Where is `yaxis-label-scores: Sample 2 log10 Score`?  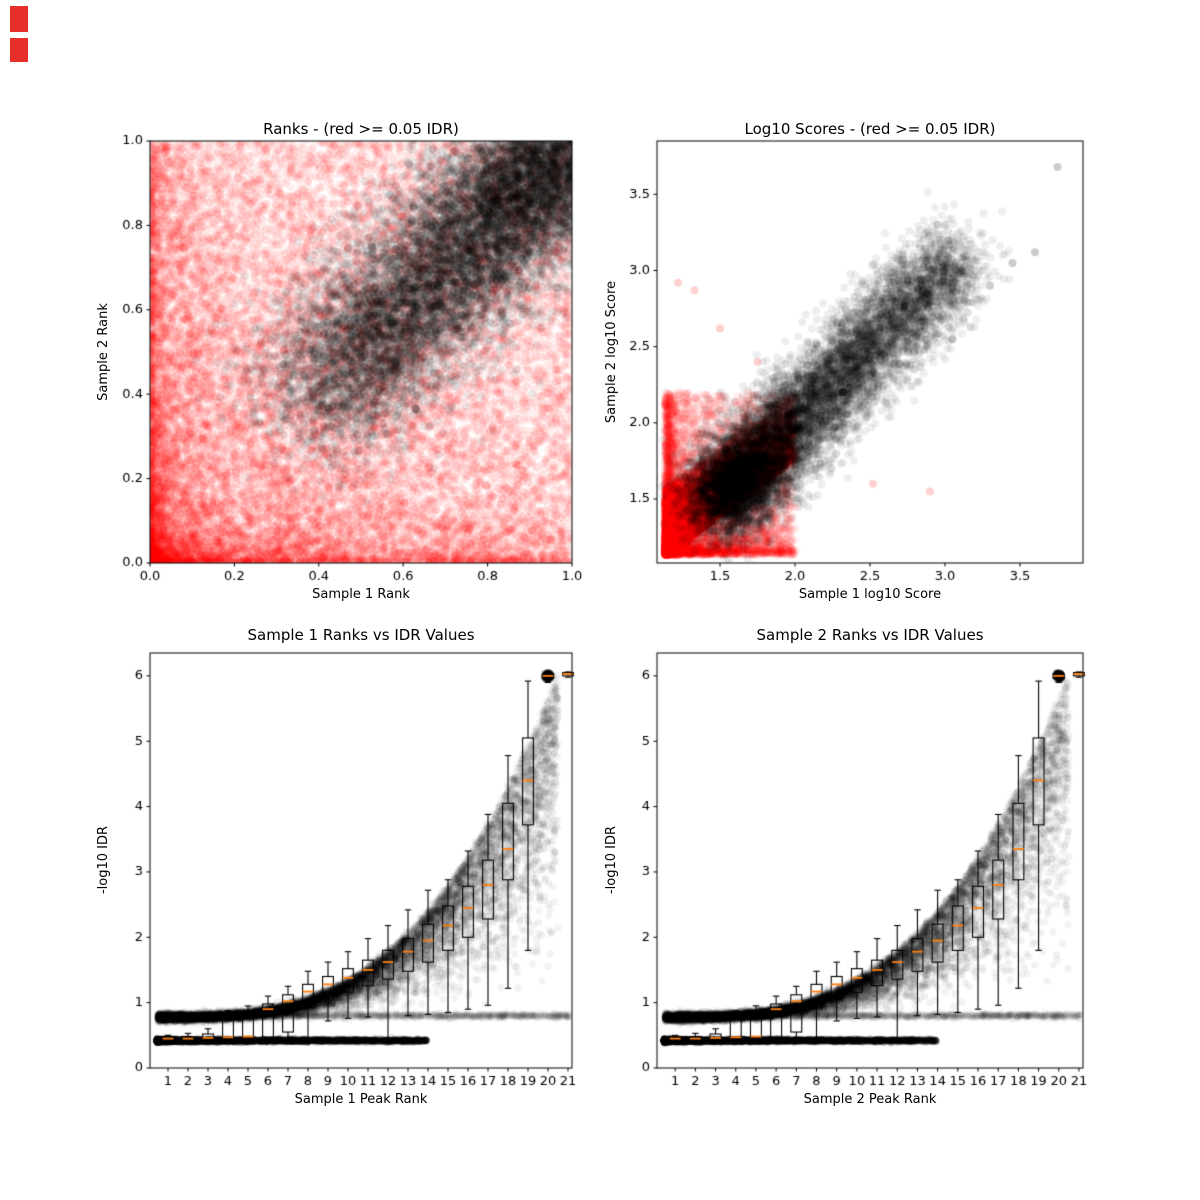 yaxis-label-scores: Sample 2 log10 Score is located at coordinates (611, 352).